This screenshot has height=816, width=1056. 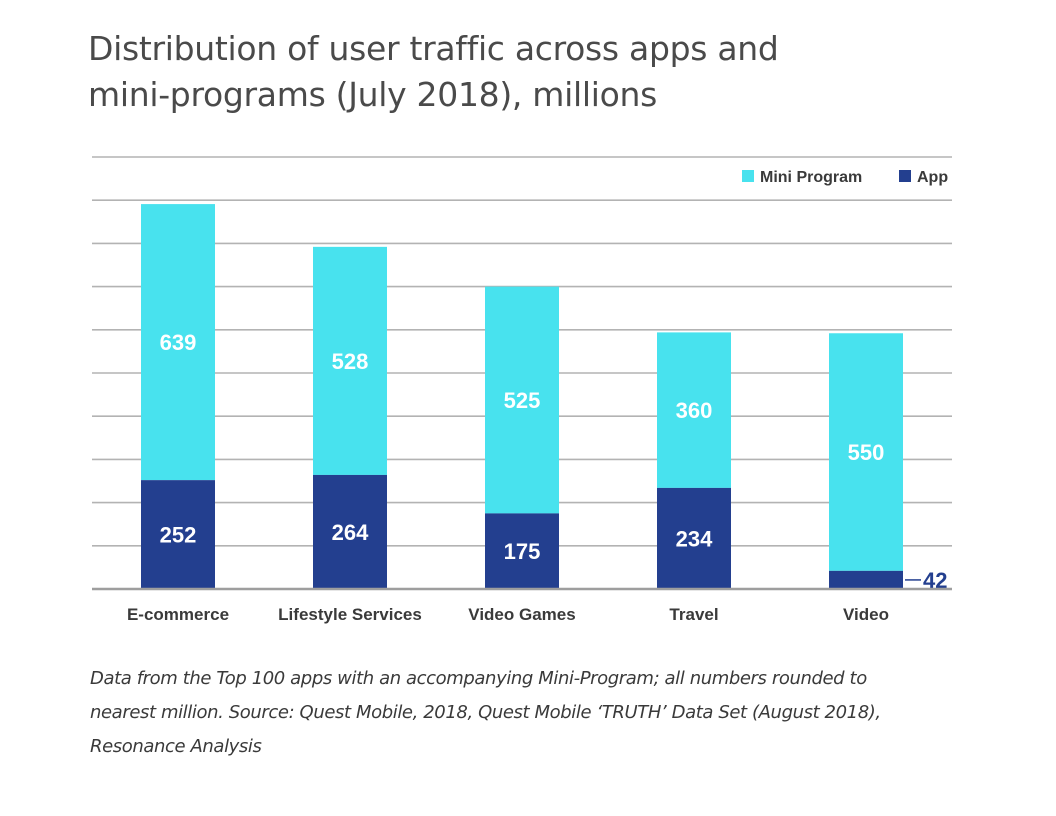 What do you see at coordinates (866, 614) in the screenshot?
I see `x-axis-tick-label: Video` at bounding box center [866, 614].